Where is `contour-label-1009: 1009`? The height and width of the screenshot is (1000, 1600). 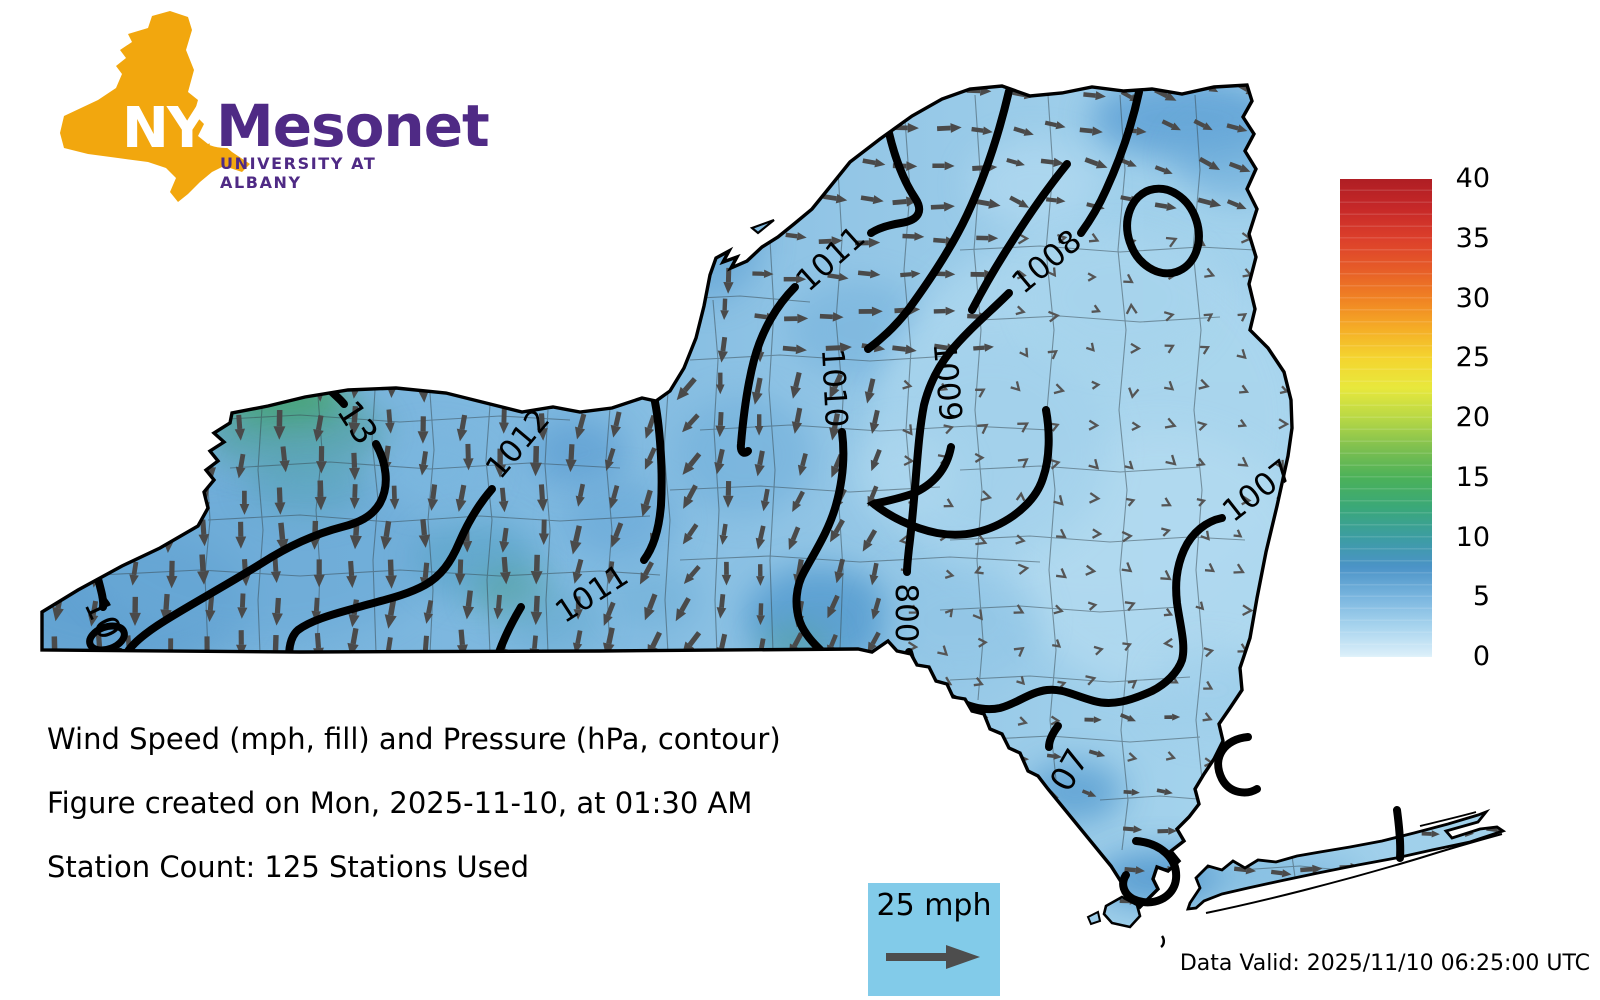 contour-label-1009: 1009 is located at coordinates (947, 382).